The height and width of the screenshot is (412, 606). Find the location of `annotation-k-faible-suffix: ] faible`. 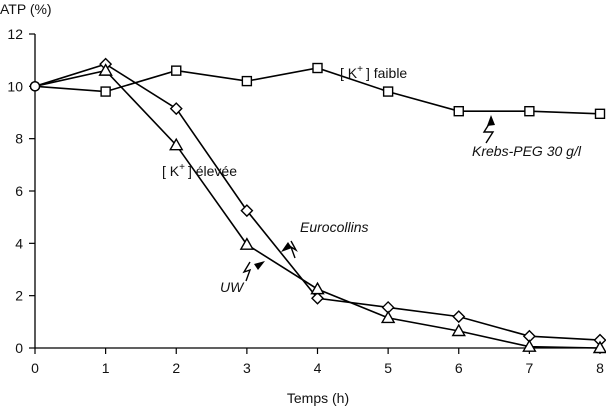

annotation-k-faible-suffix: ] faible is located at coordinates (386, 73).